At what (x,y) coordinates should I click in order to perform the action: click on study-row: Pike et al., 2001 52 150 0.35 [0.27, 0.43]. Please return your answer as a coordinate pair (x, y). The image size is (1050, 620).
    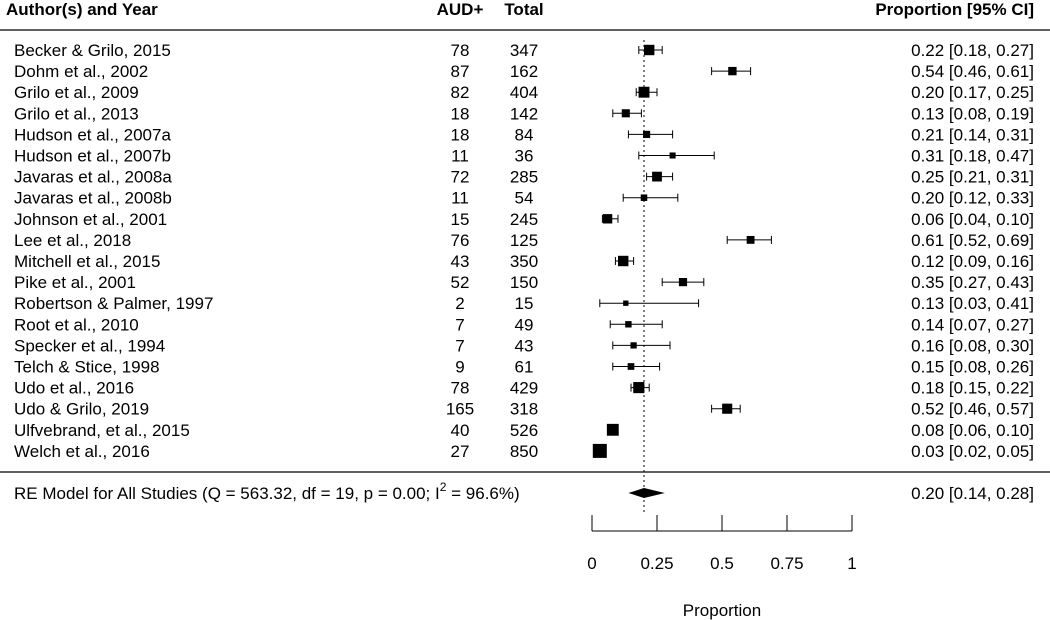
    Looking at the image, I should click on (524, 282).